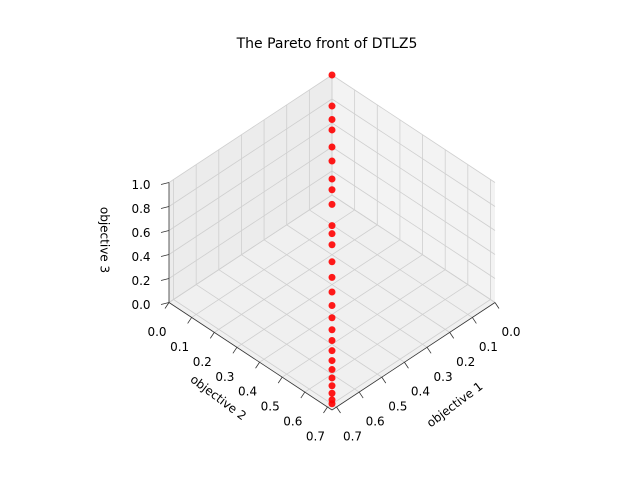 The image size is (640, 480). I want to click on x-tick-label: 0.2, so click(465, 362).